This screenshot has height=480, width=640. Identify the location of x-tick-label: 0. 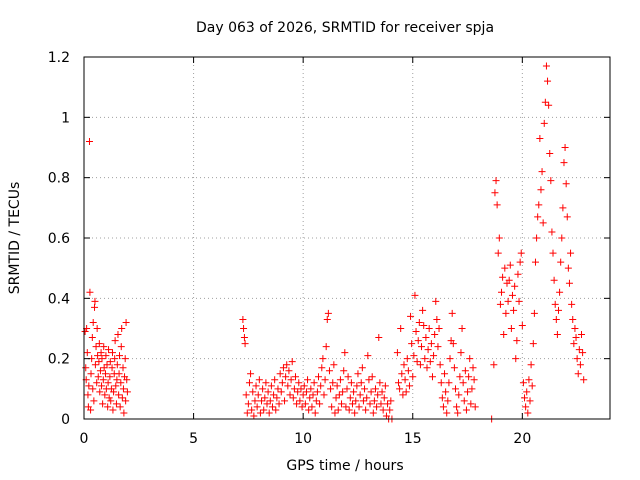
(84, 439).